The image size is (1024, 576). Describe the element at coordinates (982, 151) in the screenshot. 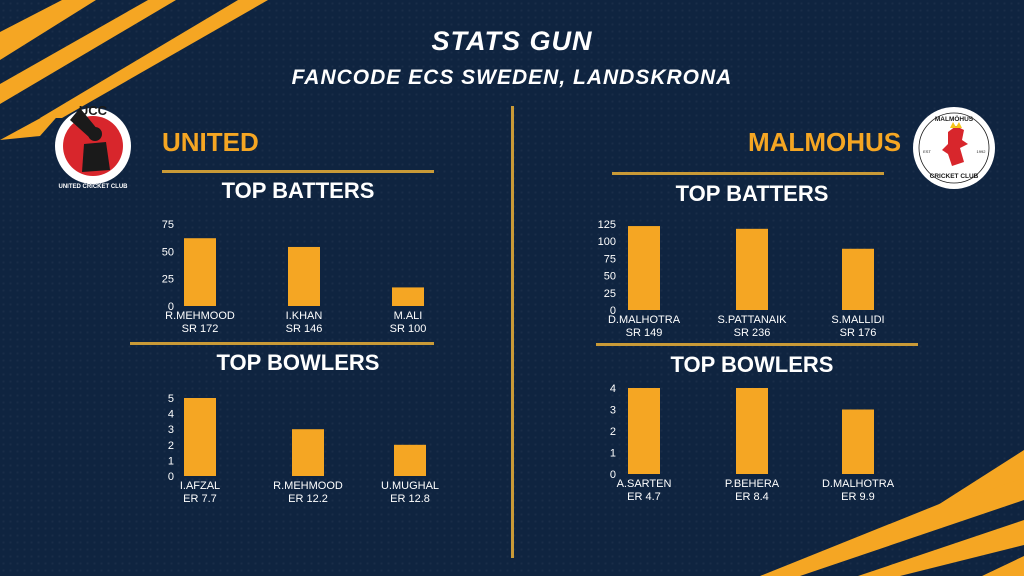

I see `malmohus-year: 1992` at that location.